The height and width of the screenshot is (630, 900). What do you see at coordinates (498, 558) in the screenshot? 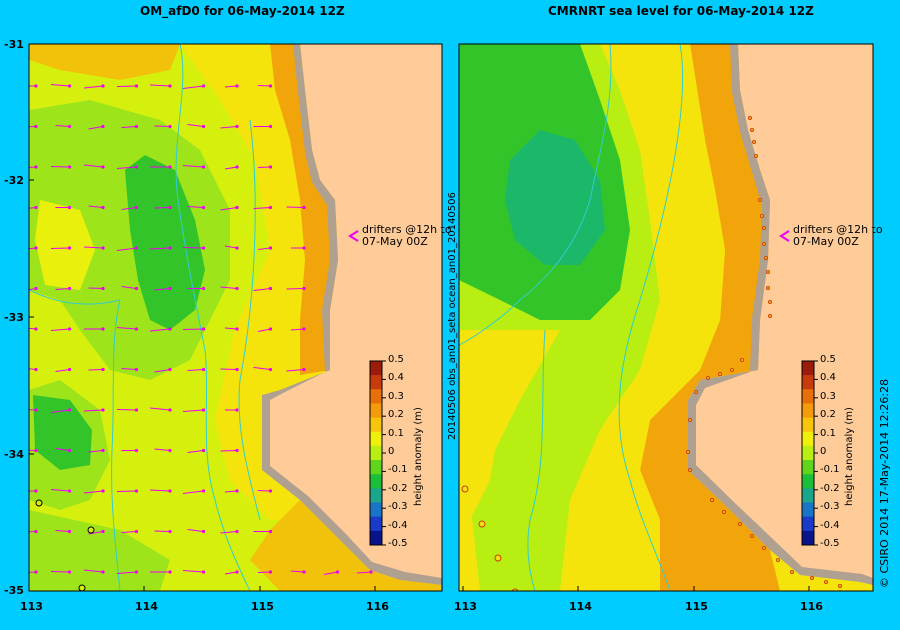
I see `right-drifter-marker` at bounding box center [498, 558].